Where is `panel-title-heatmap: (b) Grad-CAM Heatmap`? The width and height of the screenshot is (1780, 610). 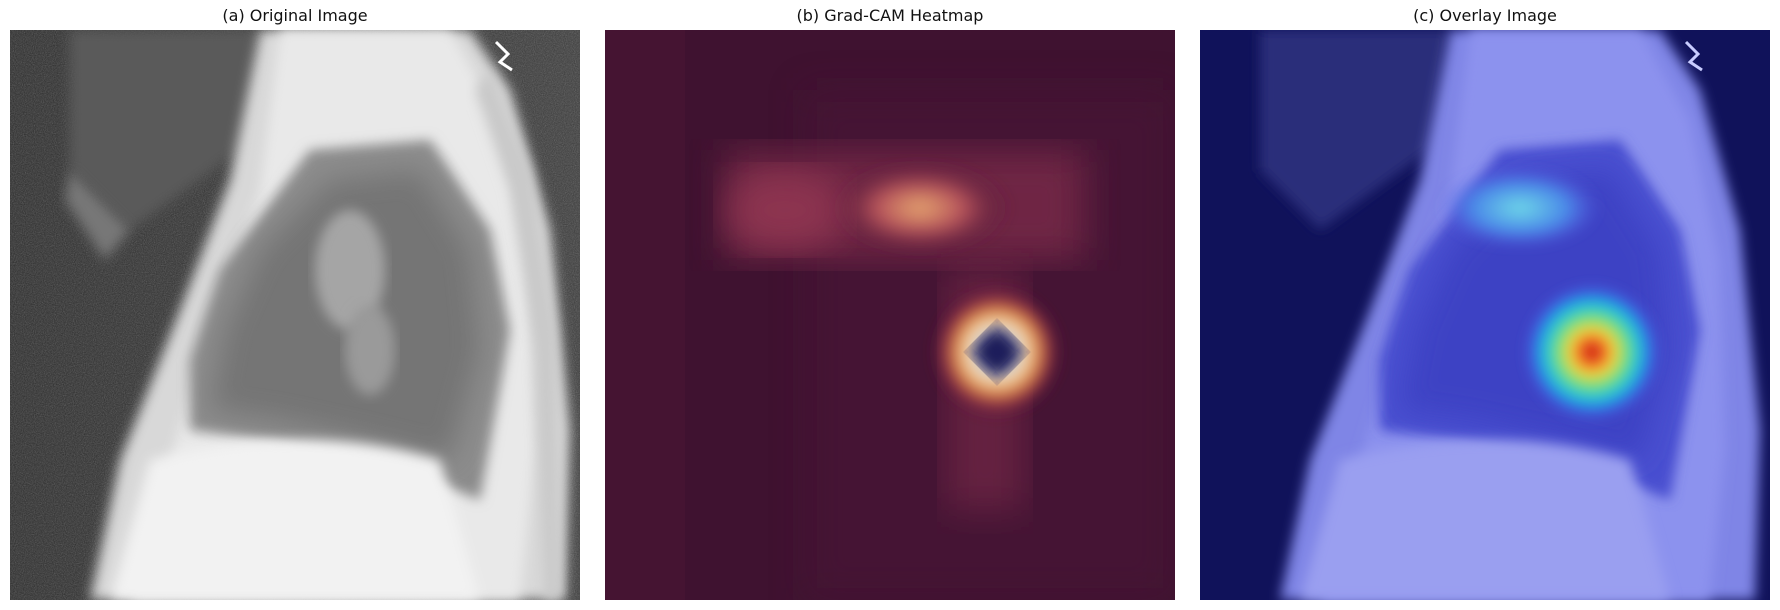 panel-title-heatmap: (b) Grad-CAM Heatmap is located at coordinates (890, 15).